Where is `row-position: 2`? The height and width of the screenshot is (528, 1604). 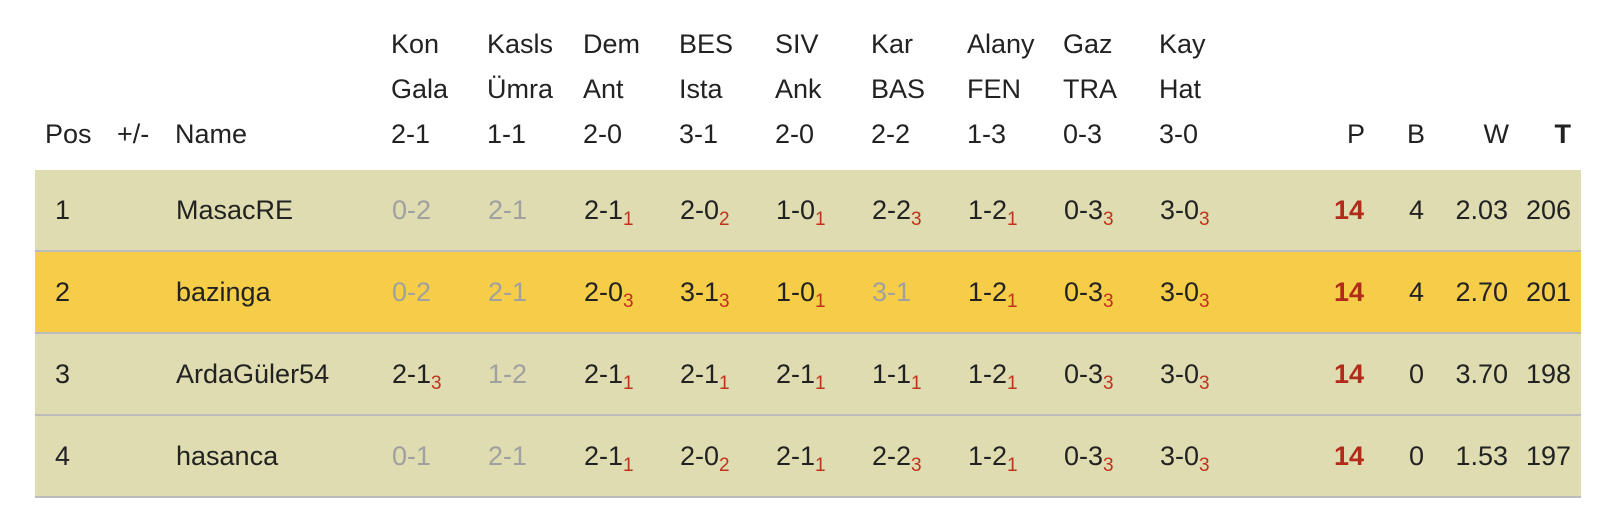 row-position: 2 is located at coordinates (76, 292).